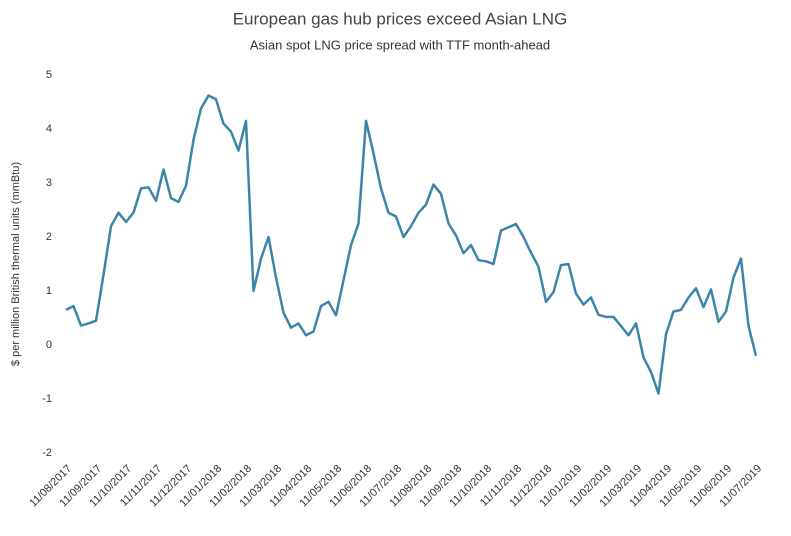 Image resolution: width=791 pixels, height=536 pixels. Describe the element at coordinates (47, 399) in the screenshot. I see `y-tick-label: -1` at that location.